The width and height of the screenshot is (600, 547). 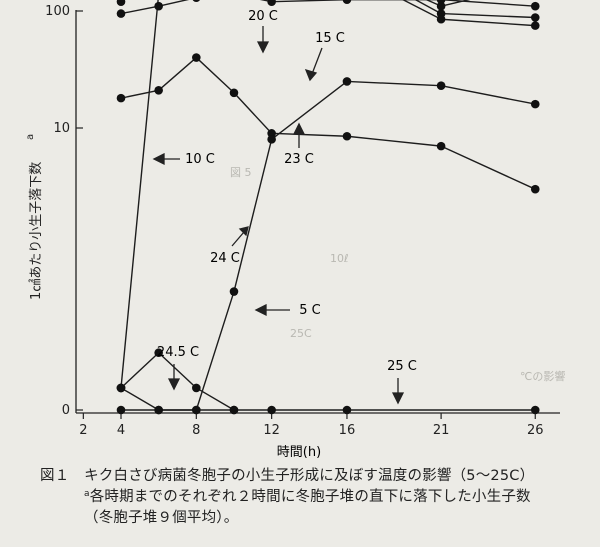 I want to click on series-line-20-c, so click(x=475, y=9).